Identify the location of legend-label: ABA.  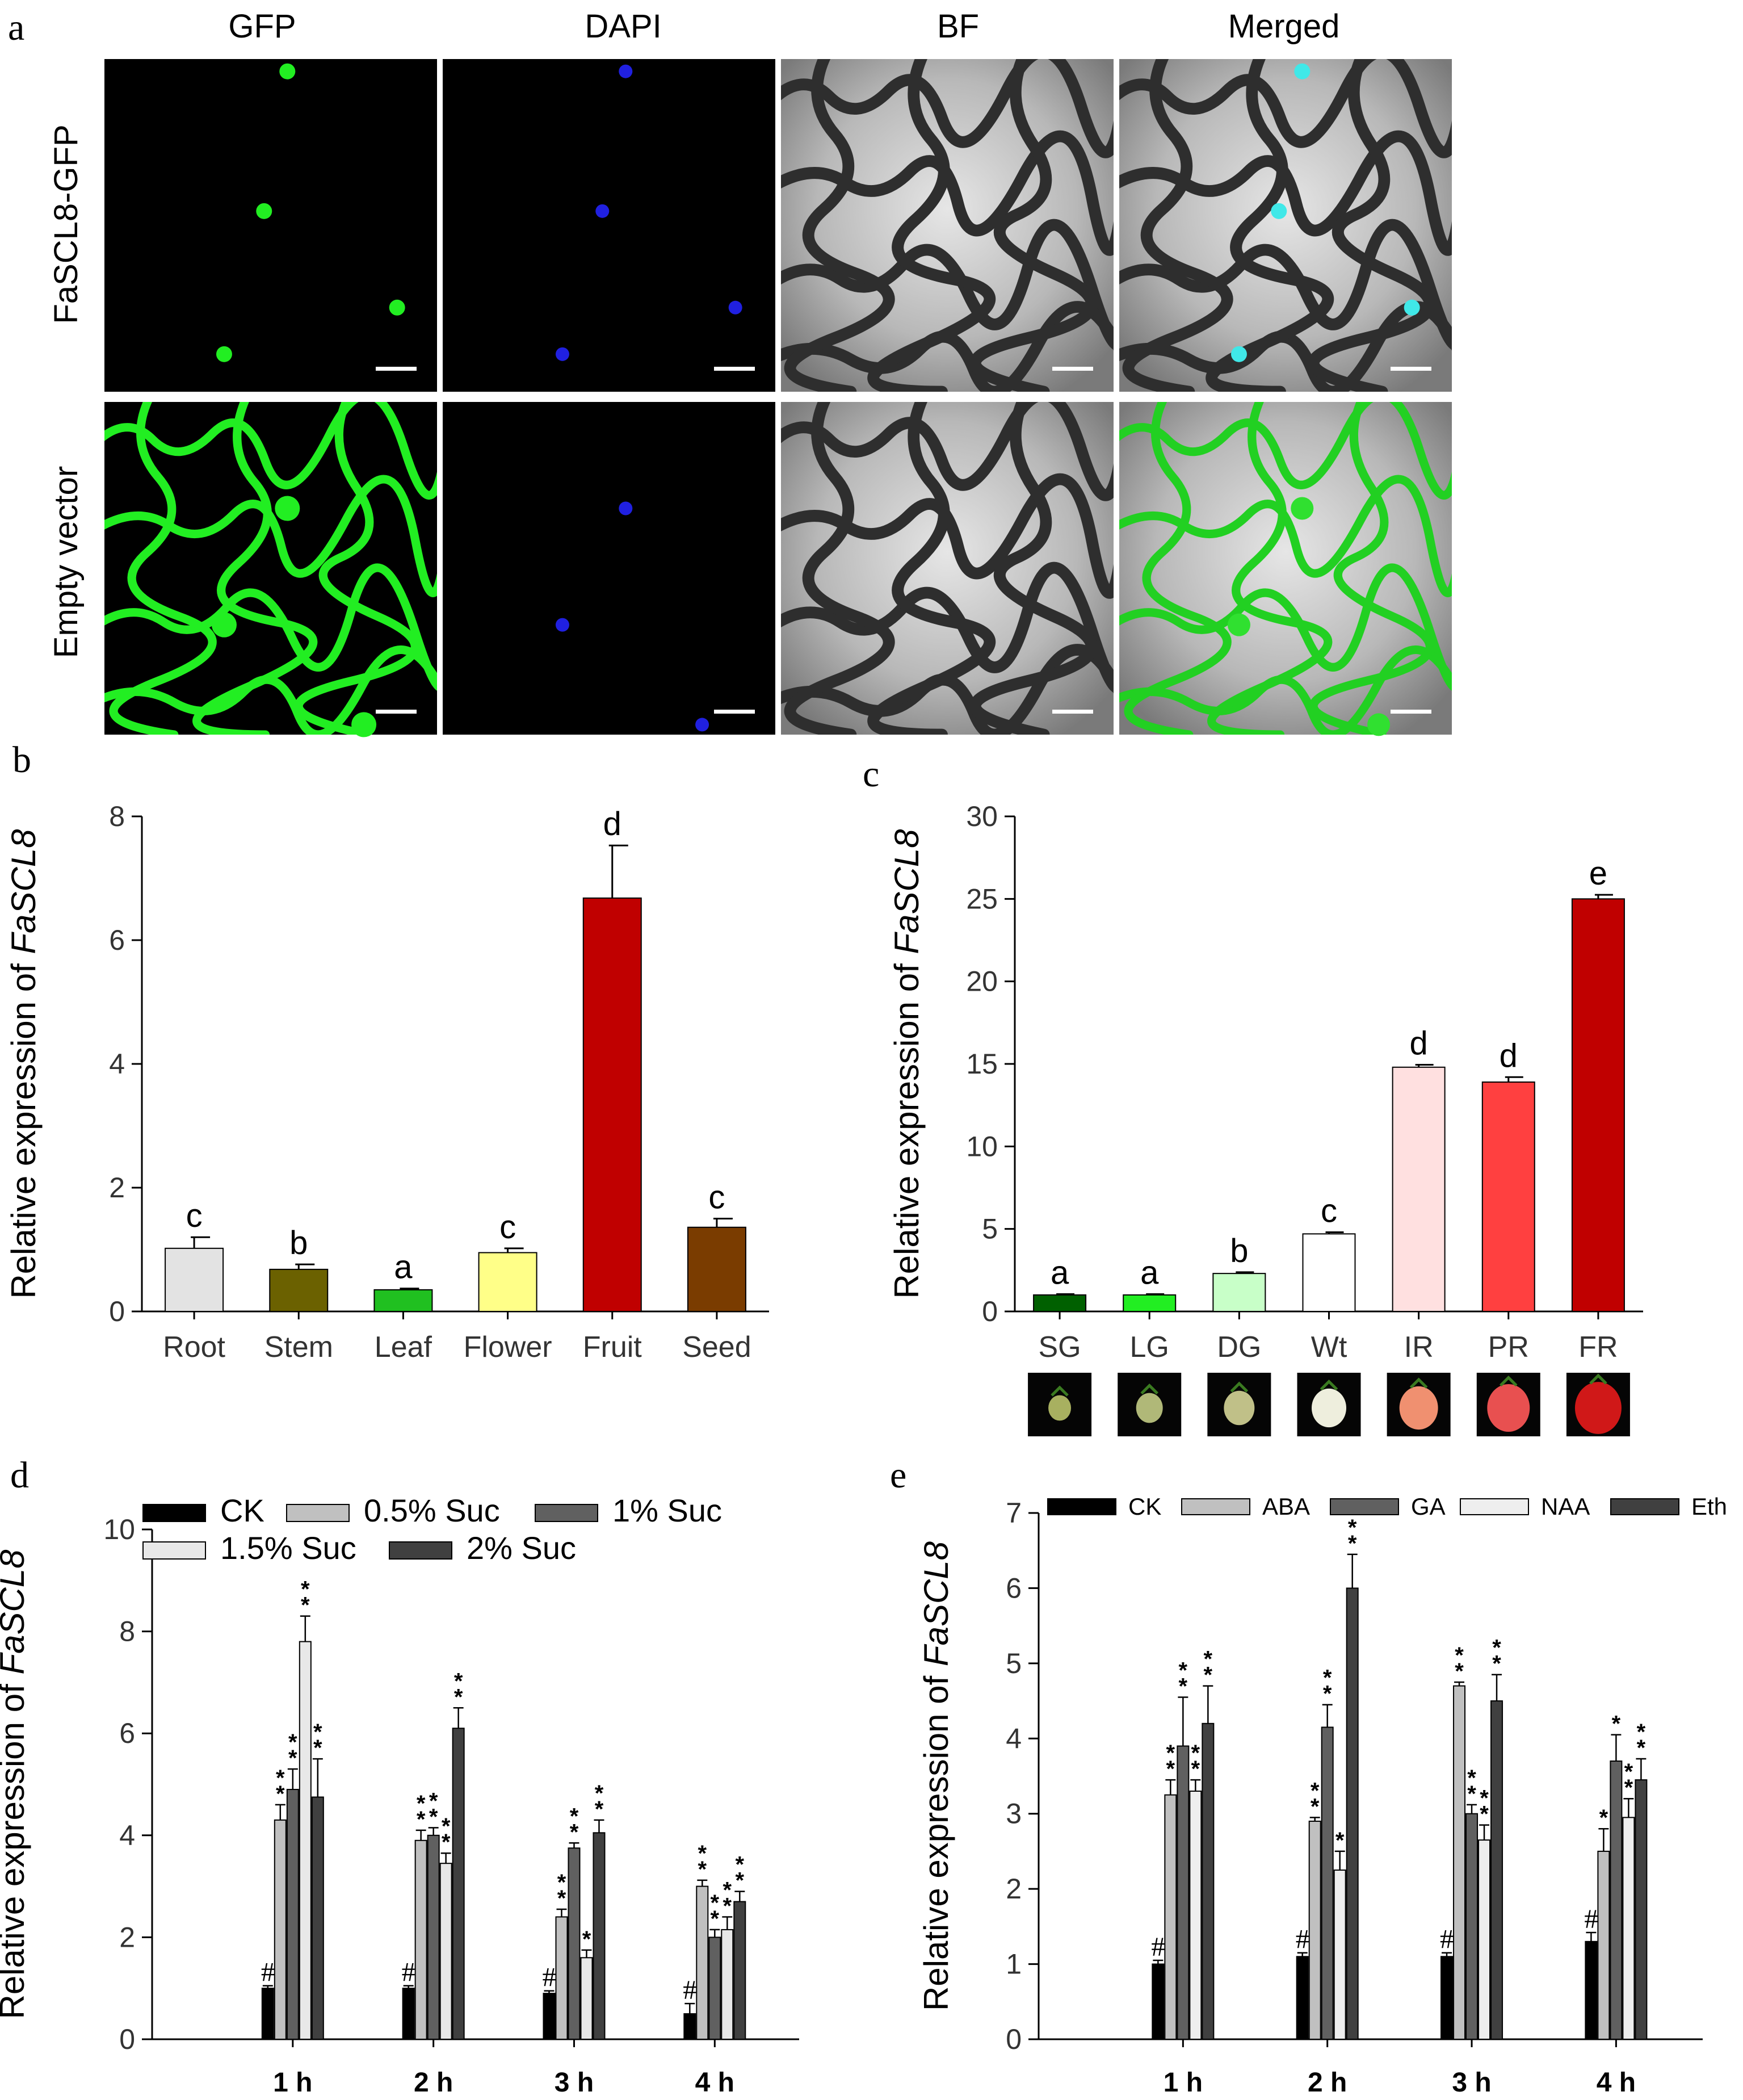
(1286, 1506).